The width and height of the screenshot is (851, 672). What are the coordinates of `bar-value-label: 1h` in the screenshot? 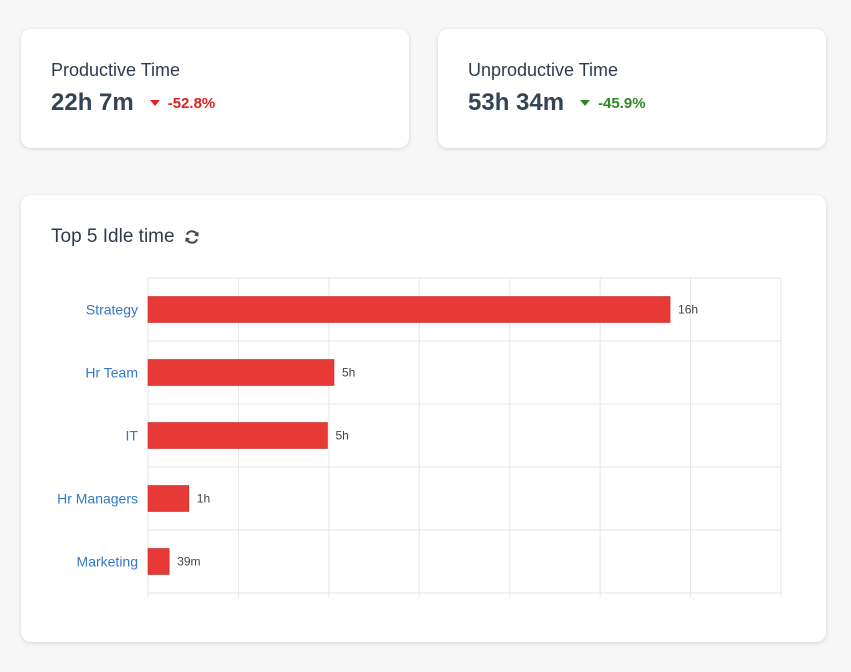 It's located at (203, 499).